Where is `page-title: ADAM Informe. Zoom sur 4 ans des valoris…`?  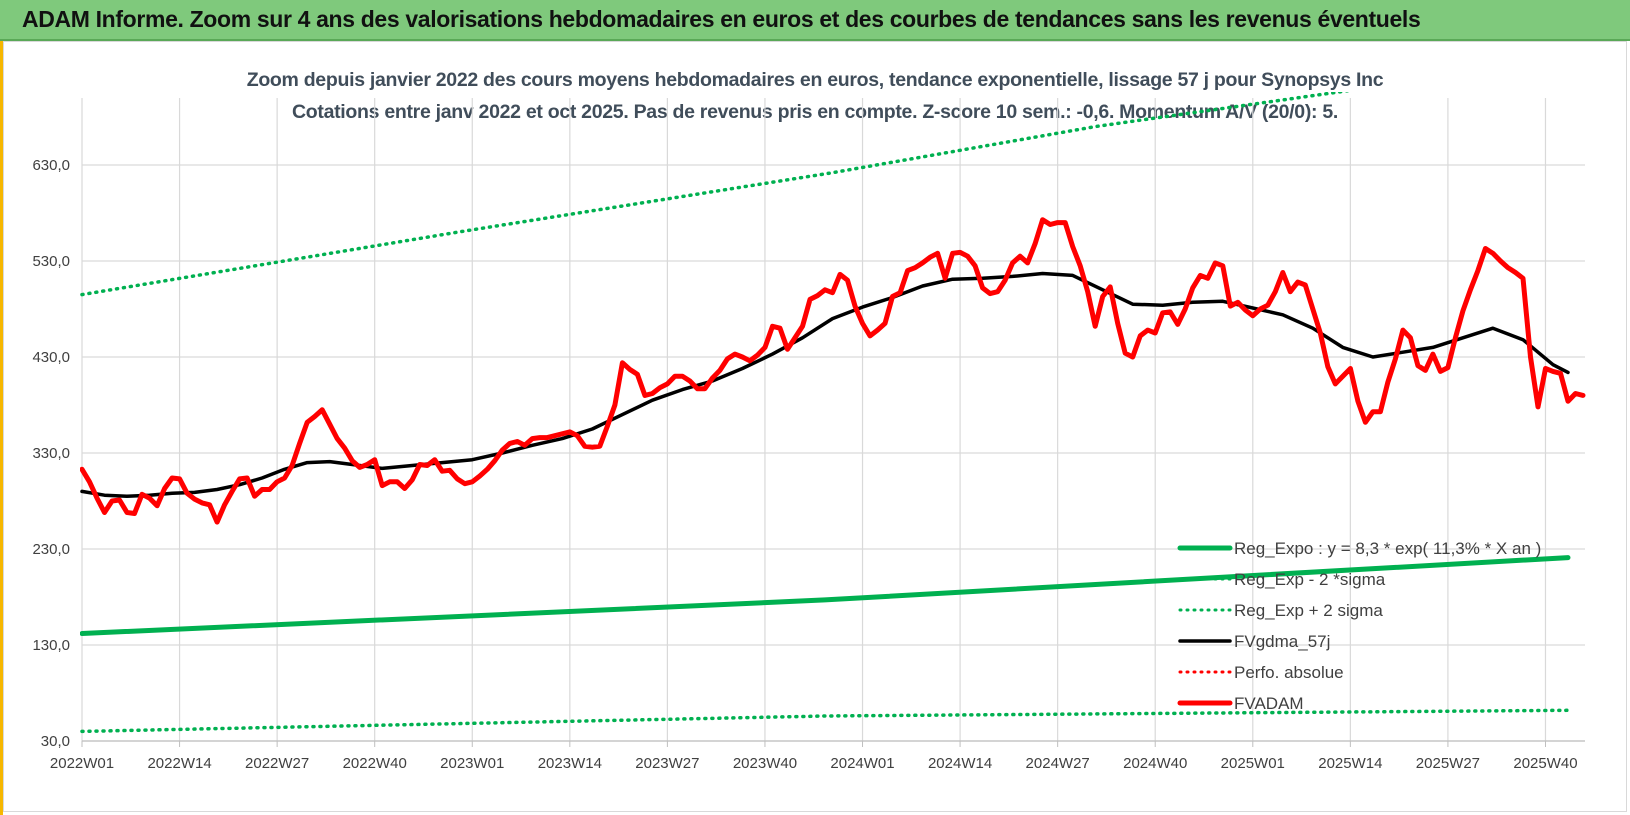 page-title: ADAM Informe. Zoom sur 4 ans des valoris… is located at coordinates (721, 19).